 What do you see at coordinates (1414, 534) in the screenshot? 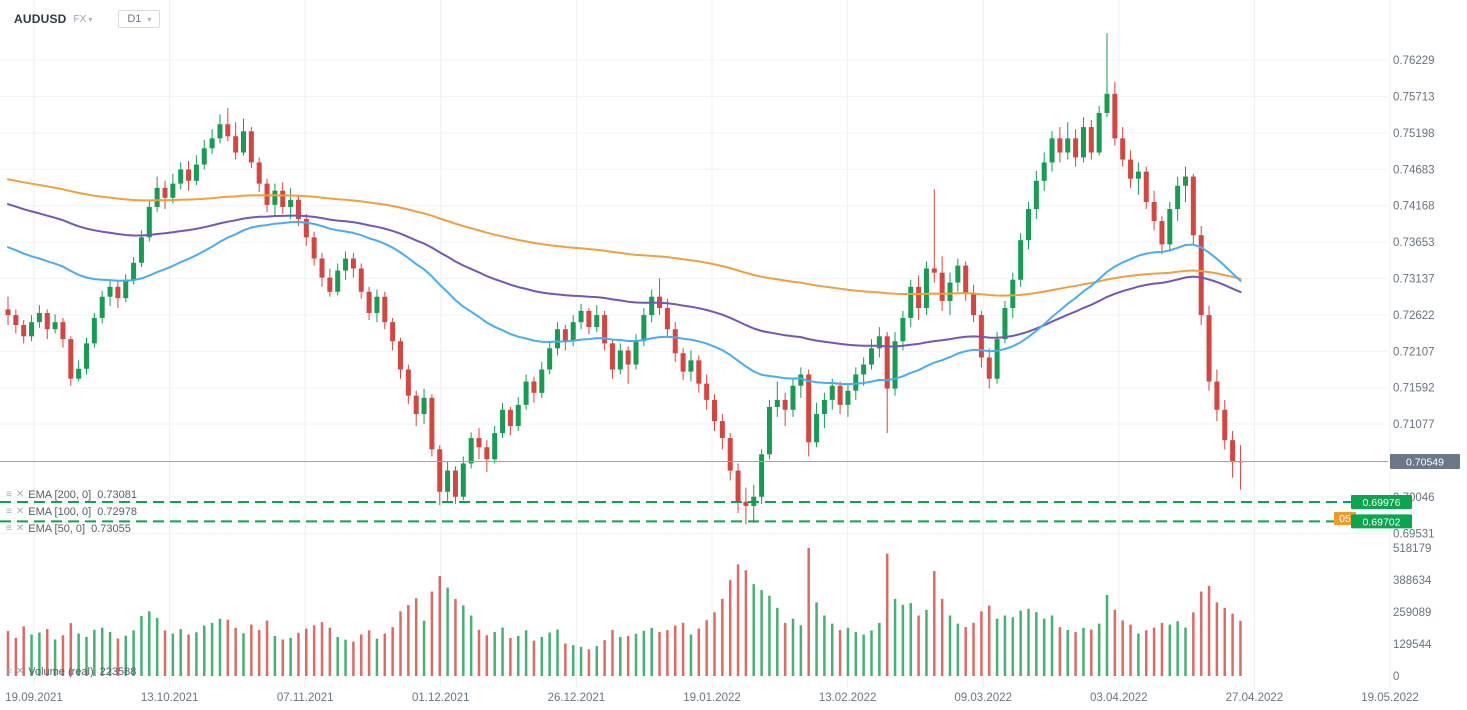
I see `svg-text: 0.69531` at bounding box center [1414, 534].